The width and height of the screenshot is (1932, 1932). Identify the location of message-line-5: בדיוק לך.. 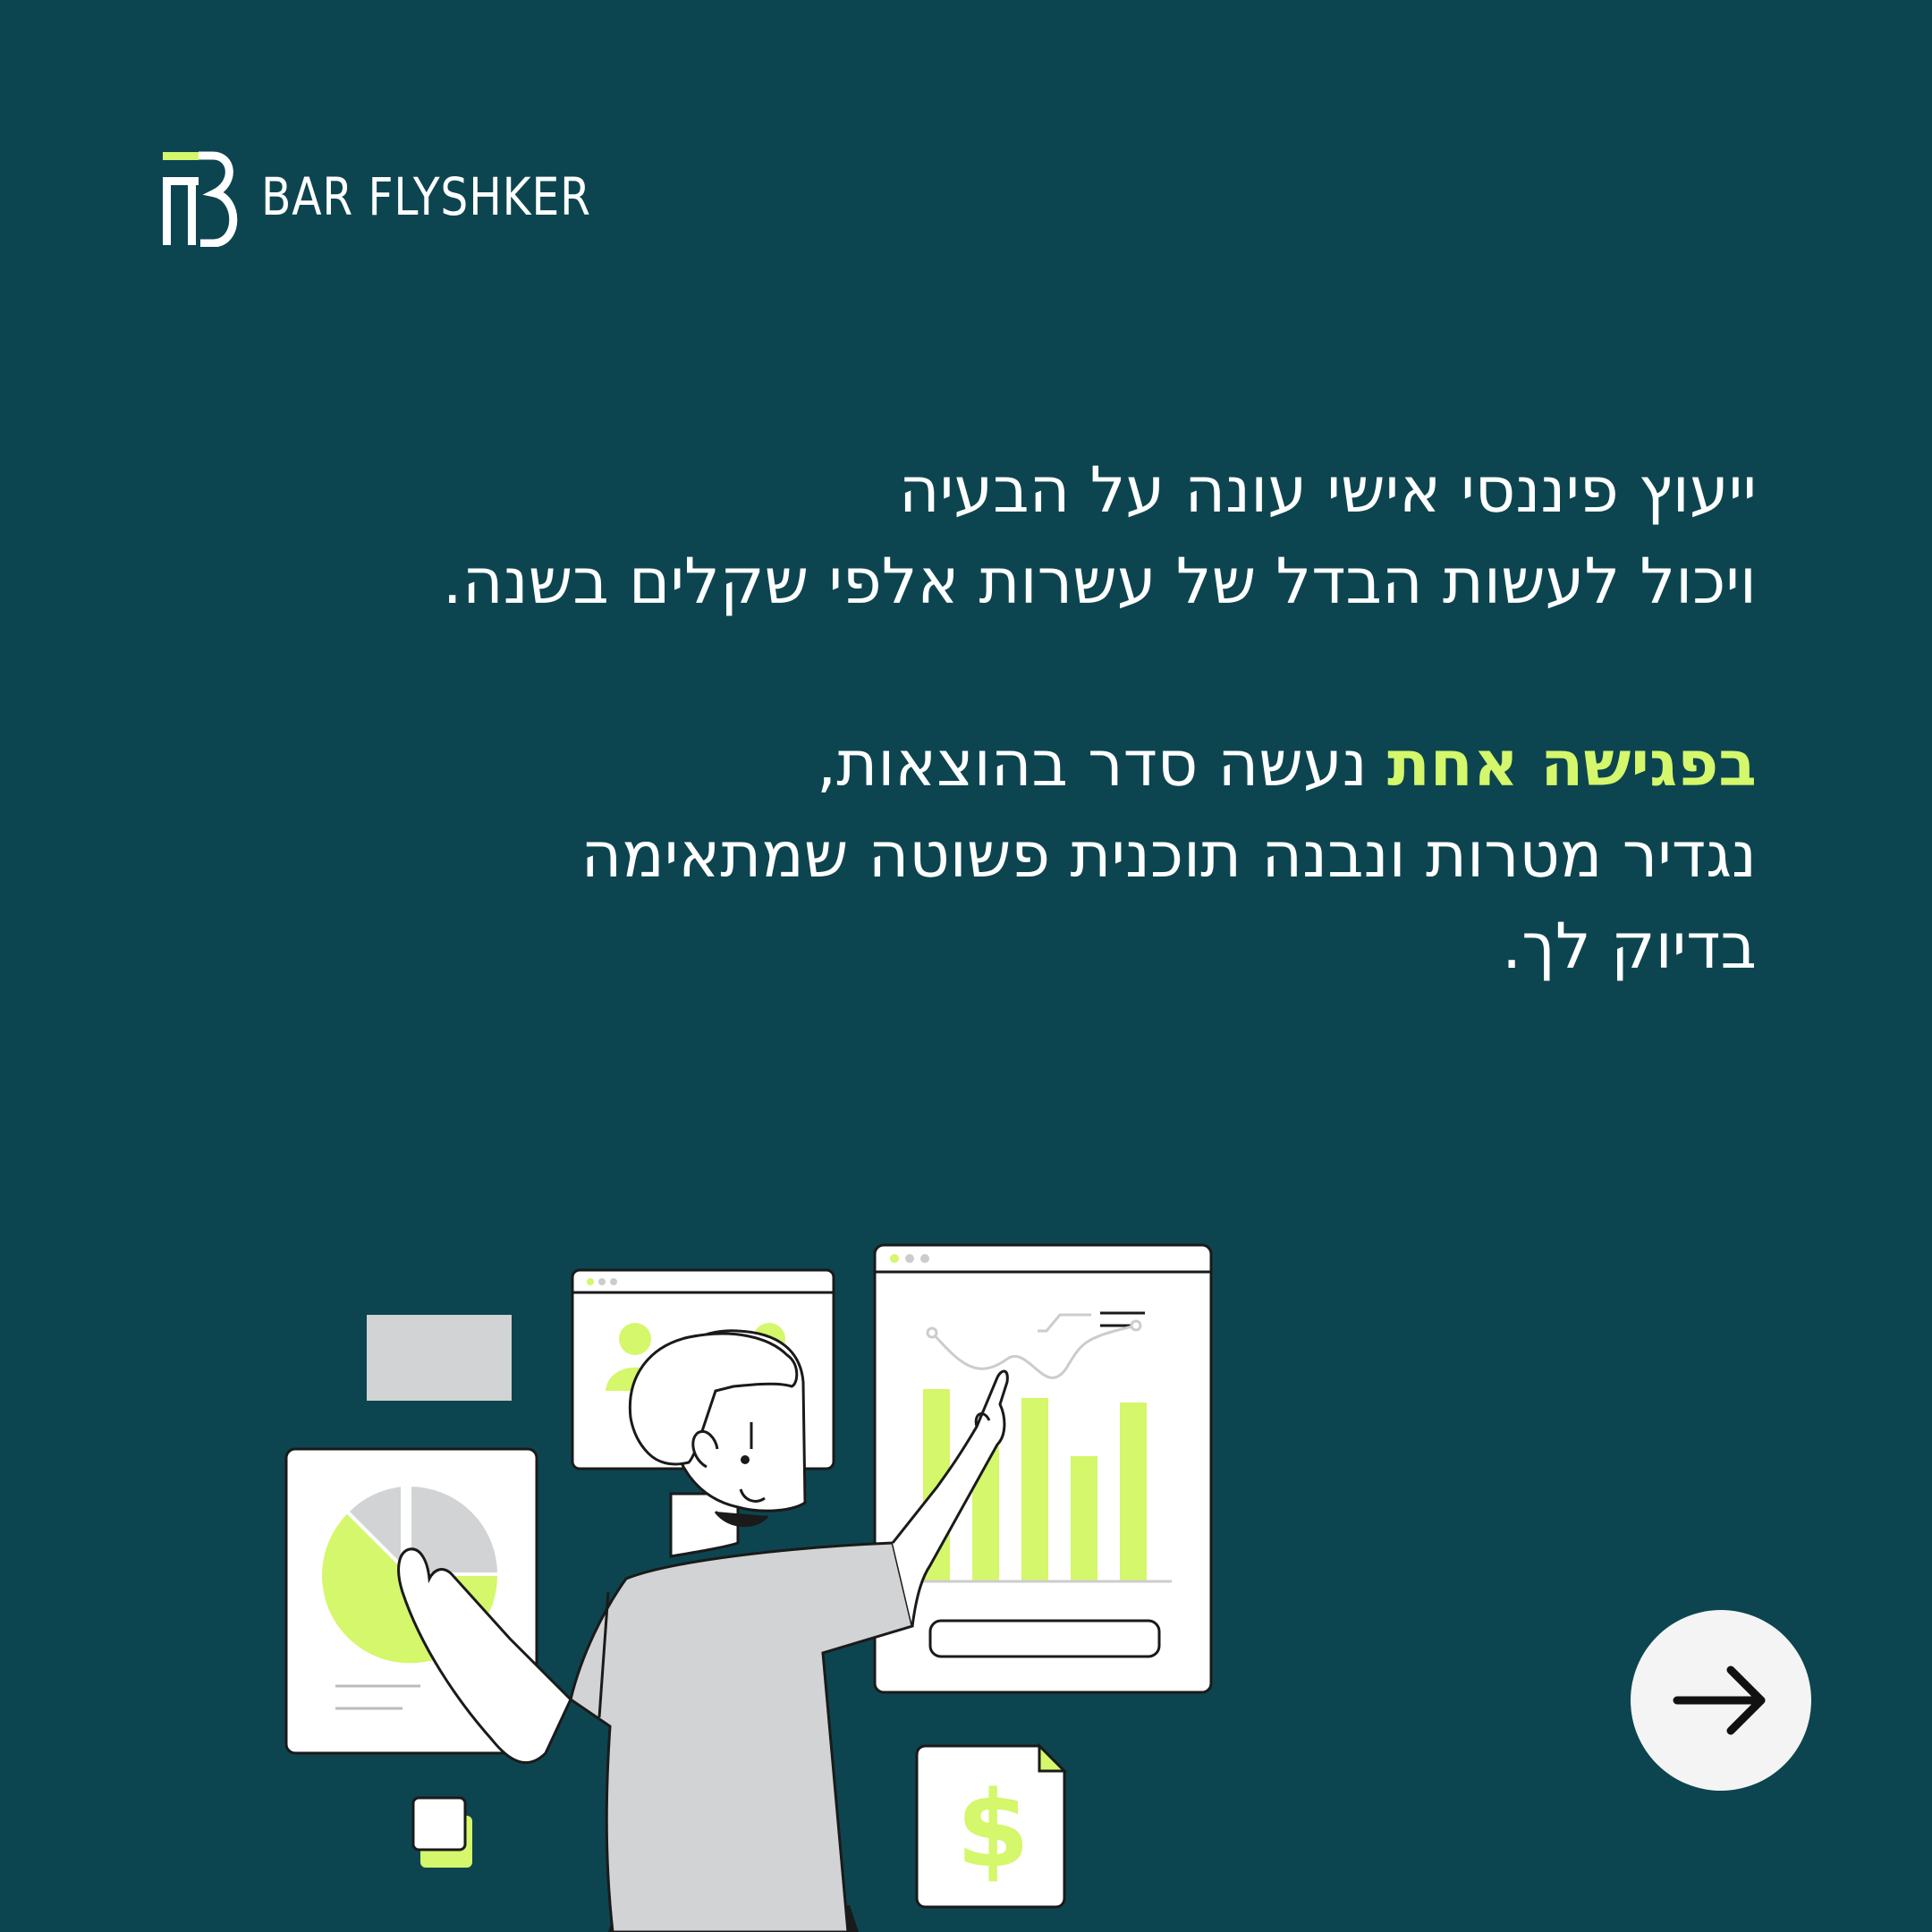
(1629, 946).